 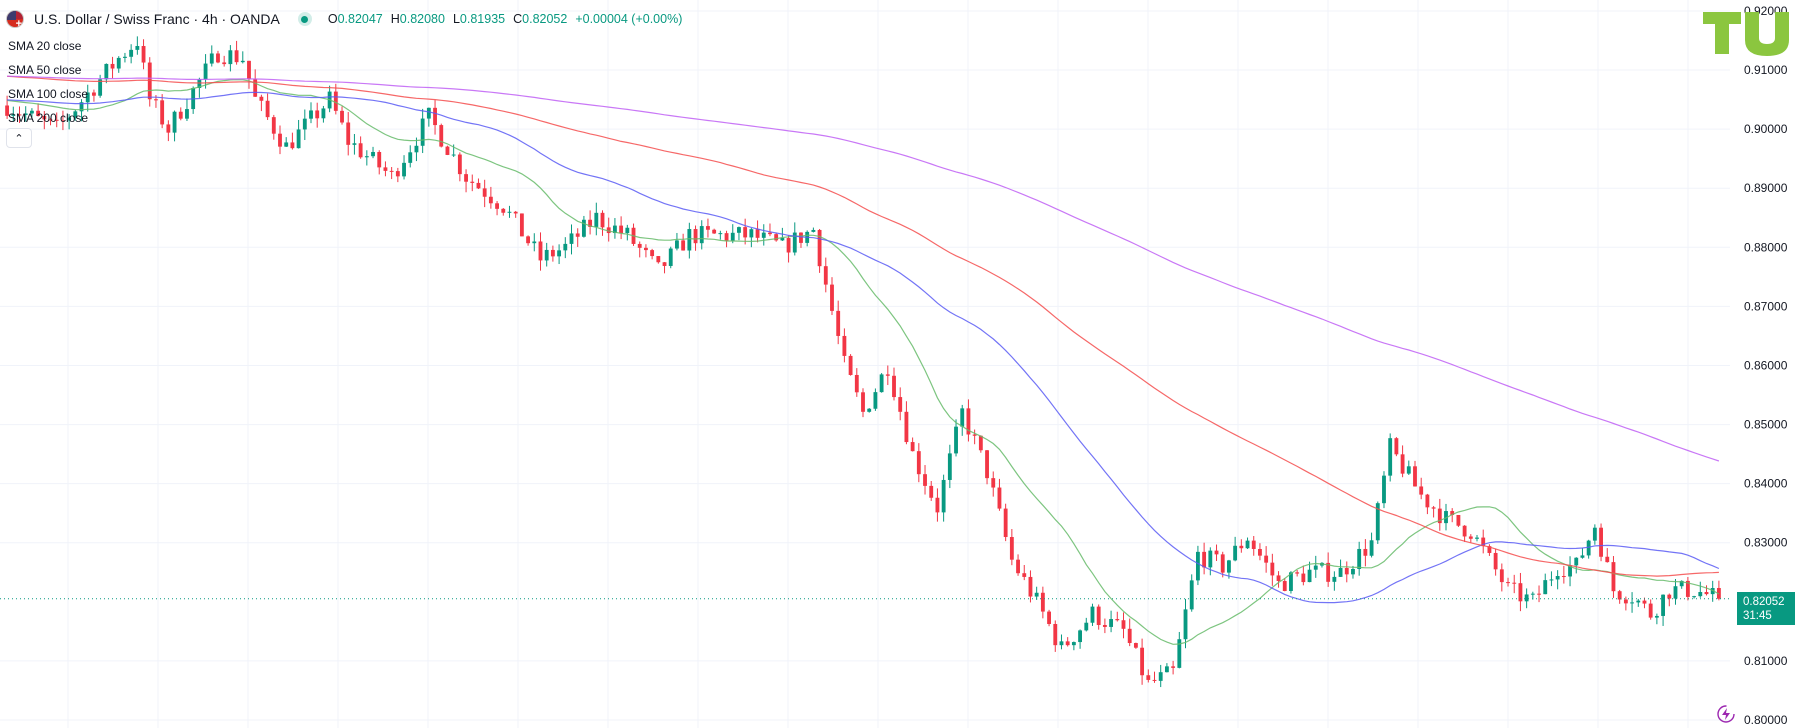 What do you see at coordinates (48, 118) in the screenshot?
I see `legend-sma200: SMA 200 close` at bounding box center [48, 118].